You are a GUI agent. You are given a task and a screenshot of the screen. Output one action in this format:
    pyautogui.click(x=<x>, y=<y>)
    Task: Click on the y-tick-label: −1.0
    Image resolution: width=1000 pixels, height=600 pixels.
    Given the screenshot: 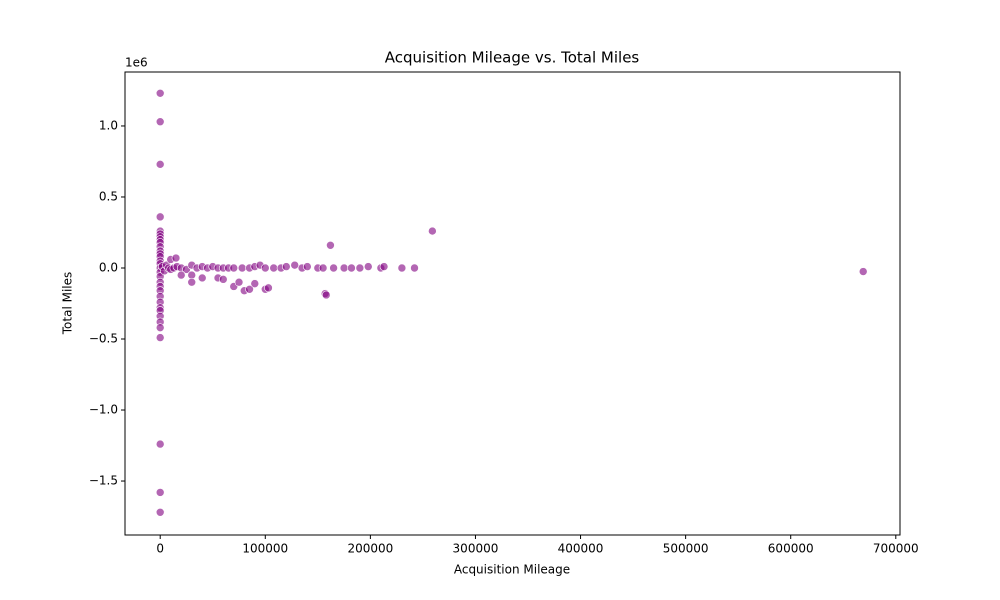 What is the action you would take?
    pyautogui.click(x=103, y=410)
    